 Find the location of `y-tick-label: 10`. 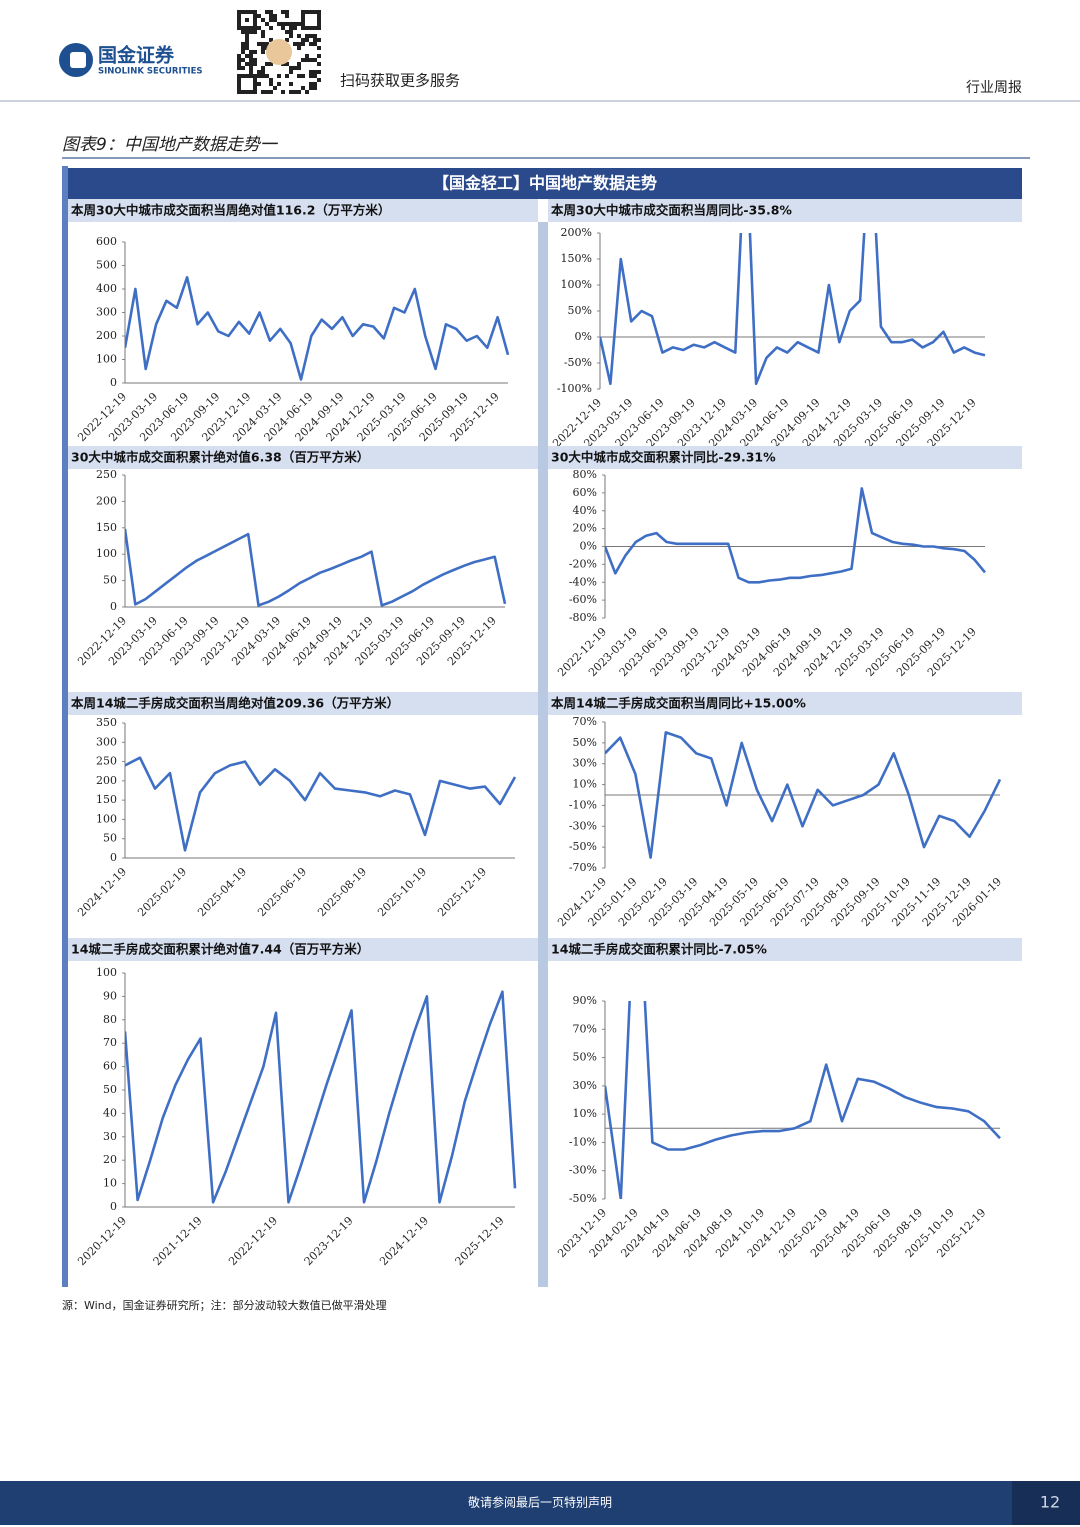

y-tick-label: 10 is located at coordinates (110, 1183).